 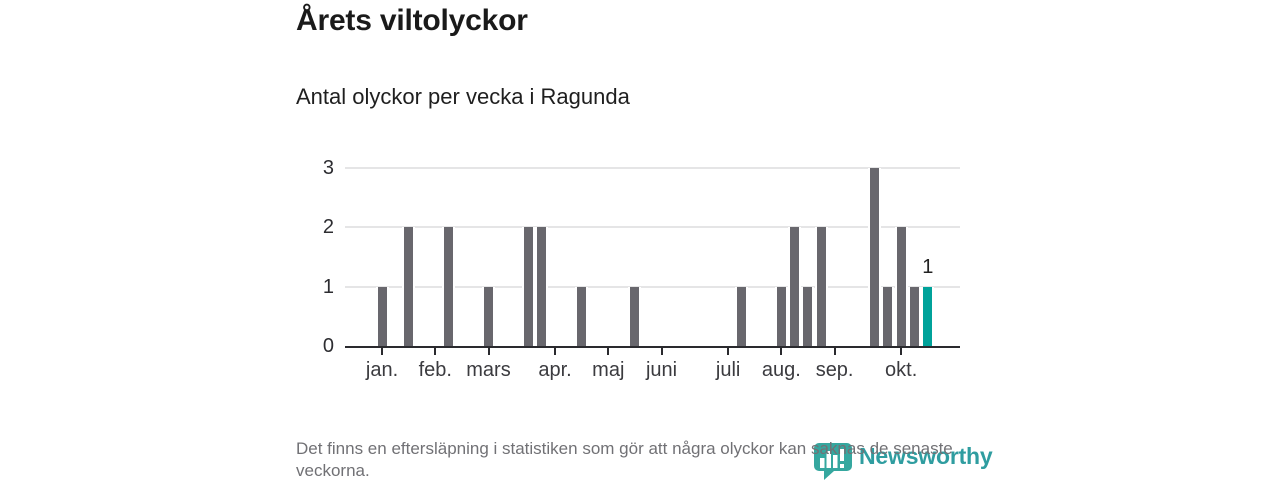 What do you see at coordinates (328, 346) in the screenshot?
I see `y-axis-label-0: 0` at bounding box center [328, 346].